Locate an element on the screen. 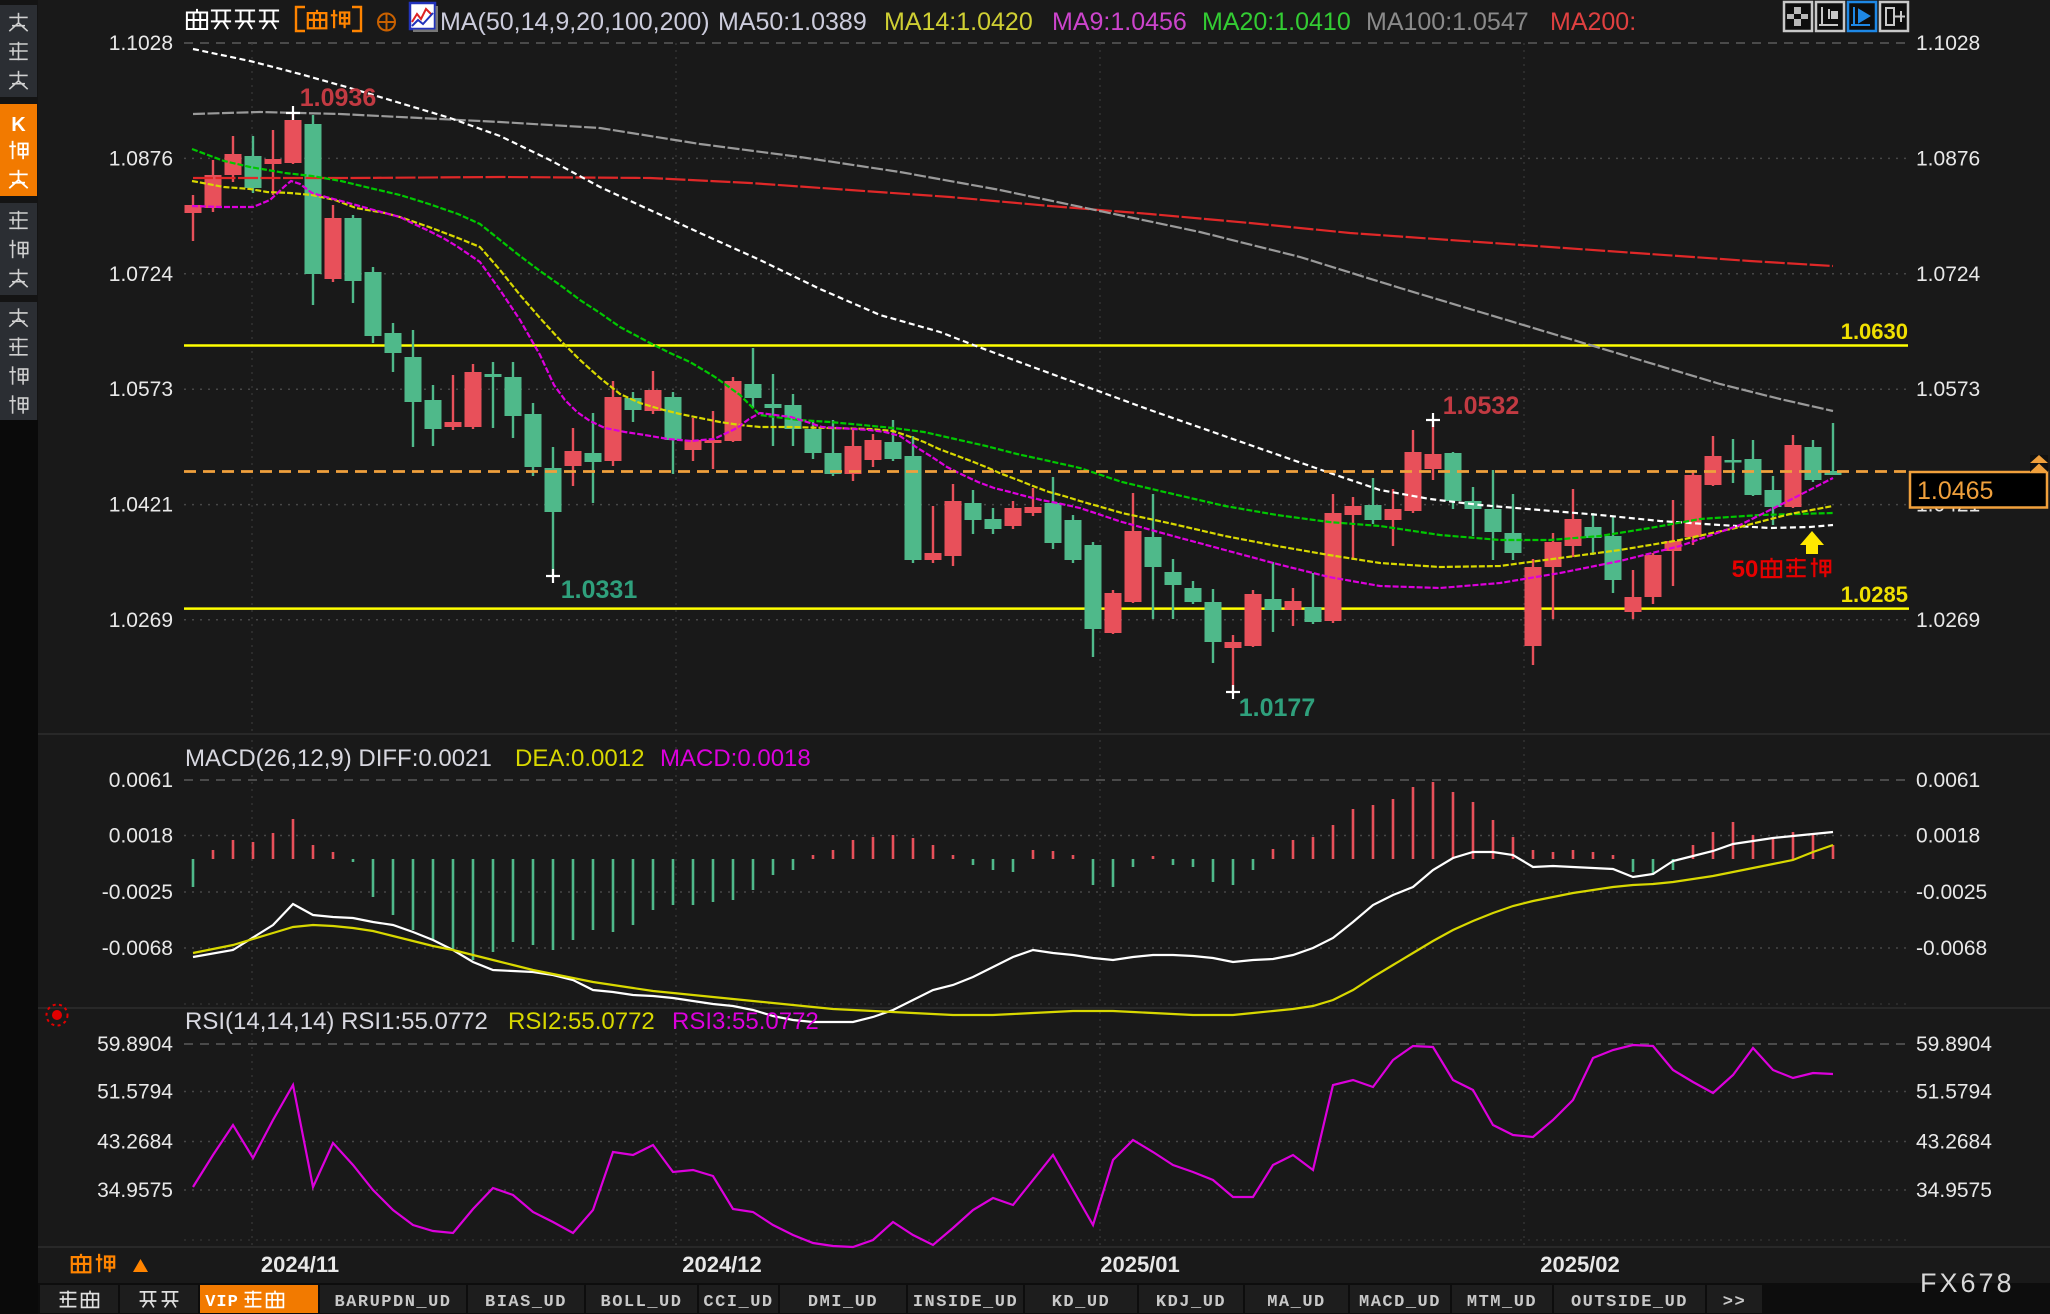 This screenshot has height=1314, width=2050. svg-text: RSI2:55.0772 is located at coordinates (581, 1021).